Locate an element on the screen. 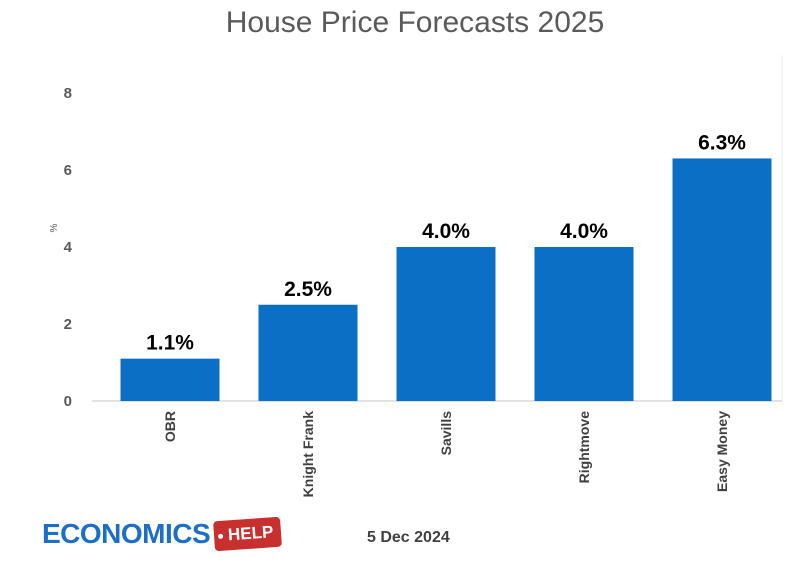 Image resolution: width=800 pixels, height=568 pixels. logo-tag: HELP is located at coordinates (248, 534).